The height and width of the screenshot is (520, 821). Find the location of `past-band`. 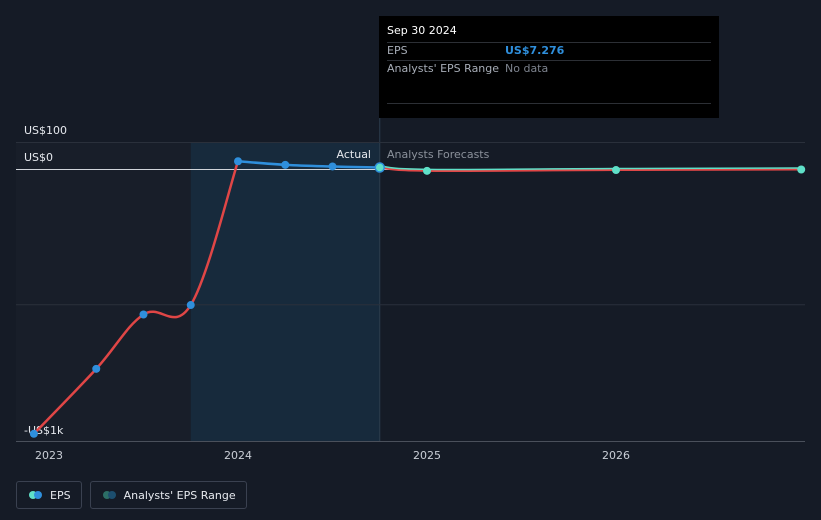

past-band is located at coordinates (103, 292).